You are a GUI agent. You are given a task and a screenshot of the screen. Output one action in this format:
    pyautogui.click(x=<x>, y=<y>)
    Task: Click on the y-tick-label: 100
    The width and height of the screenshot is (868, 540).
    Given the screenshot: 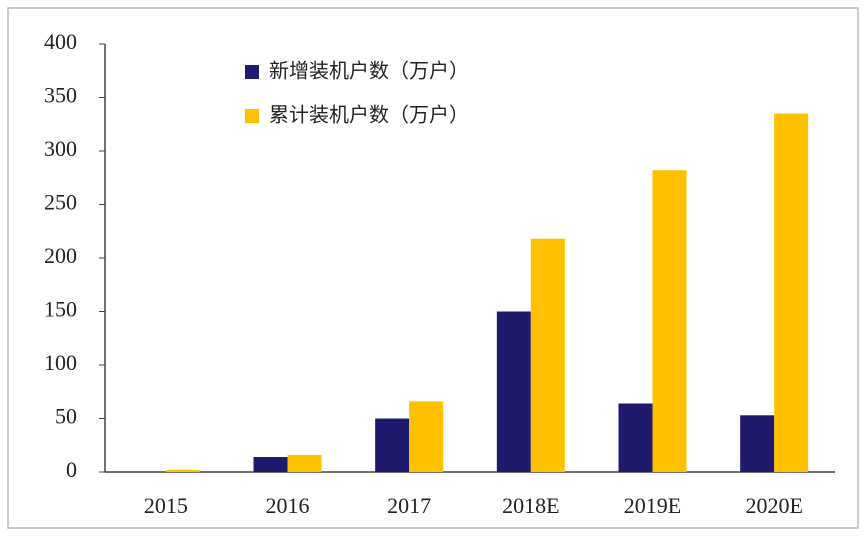 What is the action you would take?
    pyautogui.click(x=60, y=362)
    